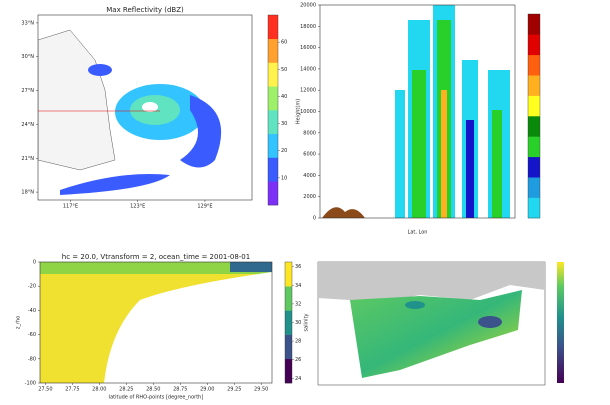 The height and width of the screenshot is (405, 610). What do you see at coordinates (27, 159) in the screenshot?
I see `y-tick-label: 21°N` at bounding box center [27, 159].